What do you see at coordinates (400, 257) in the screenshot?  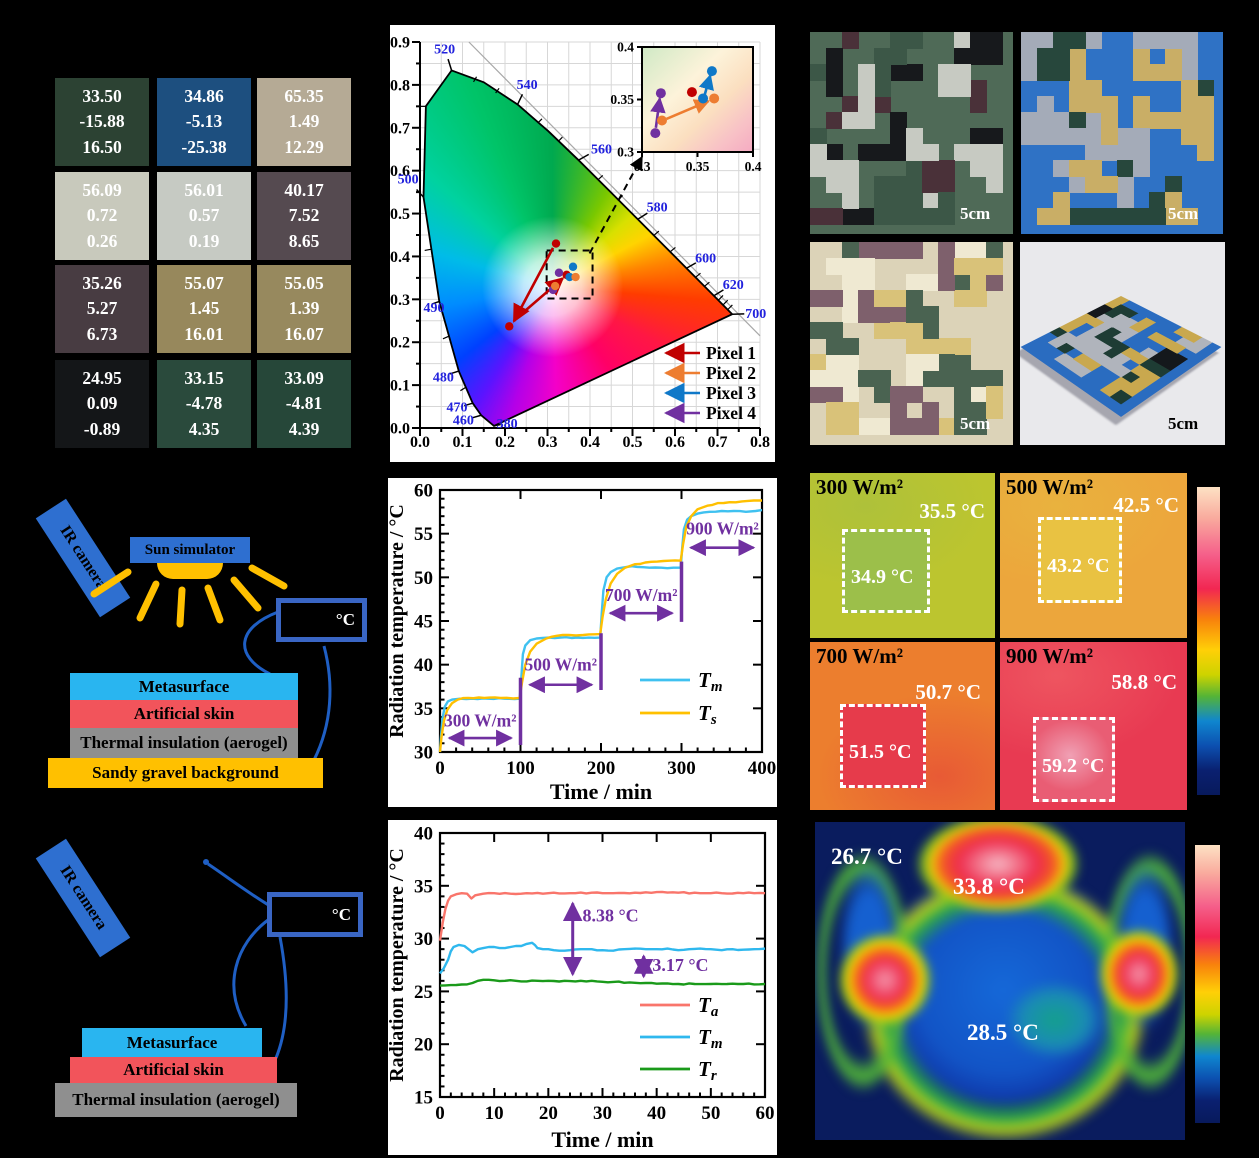 I see `y-tick-label: 0.4` at bounding box center [400, 257].